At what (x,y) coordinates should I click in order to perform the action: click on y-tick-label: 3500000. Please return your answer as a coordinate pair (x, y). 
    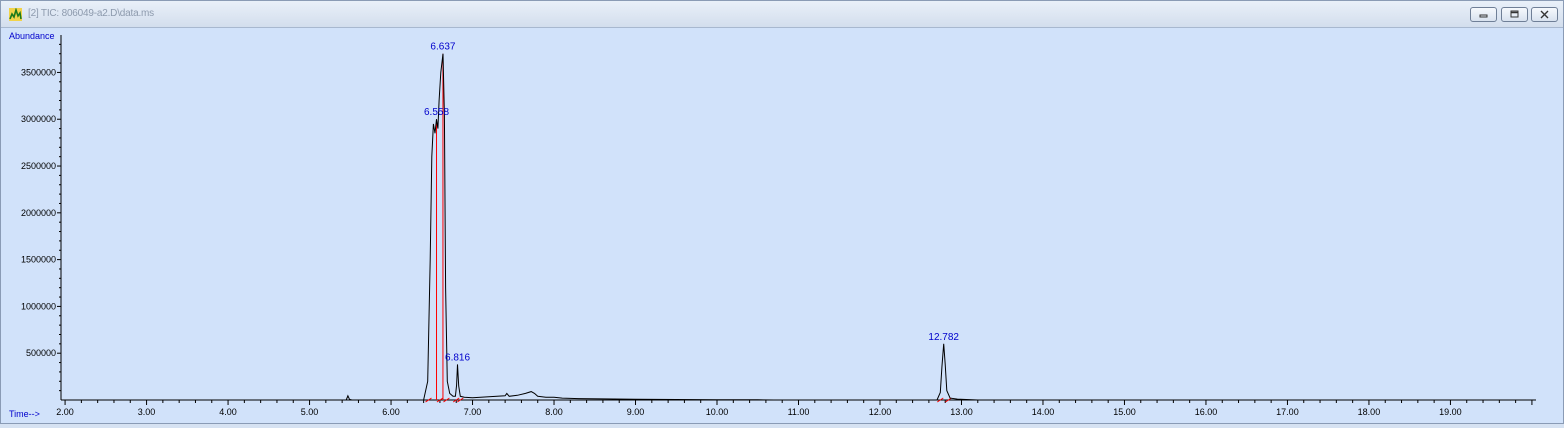
    Looking at the image, I should click on (38, 72).